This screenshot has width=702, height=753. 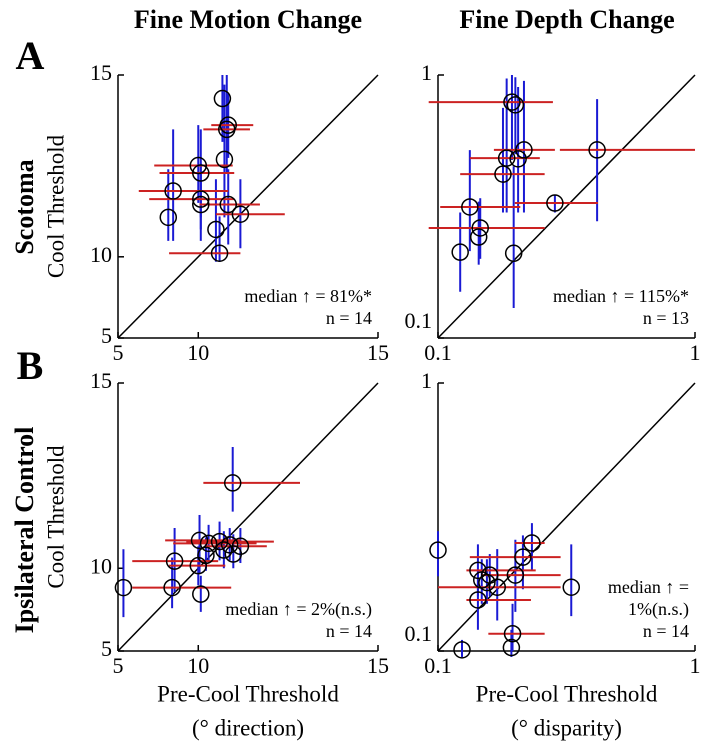 What do you see at coordinates (24, 206) in the screenshot?
I see `row-title: Scotoma` at bounding box center [24, 206].